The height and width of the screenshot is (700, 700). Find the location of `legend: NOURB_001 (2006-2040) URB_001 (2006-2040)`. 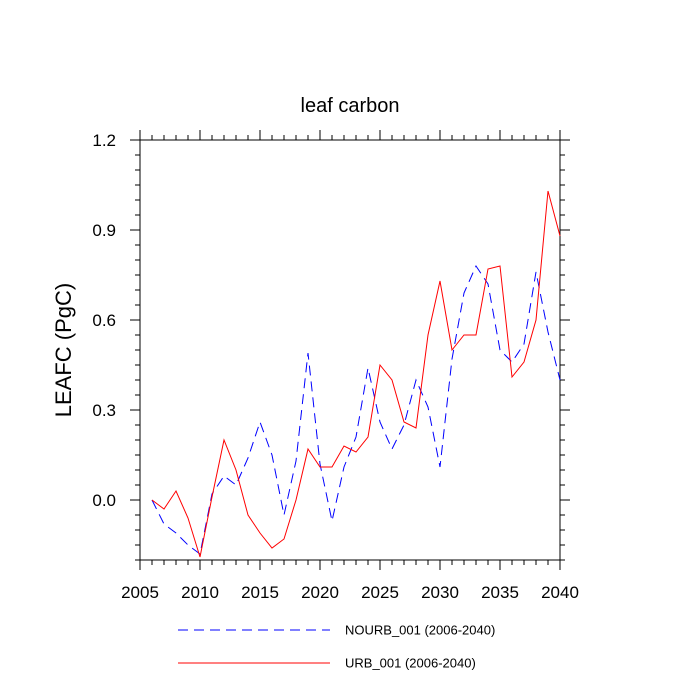

legend: NOURB_001 (2006-2040) URB_001 (2006-2040) is located at coordinates (336, 647).